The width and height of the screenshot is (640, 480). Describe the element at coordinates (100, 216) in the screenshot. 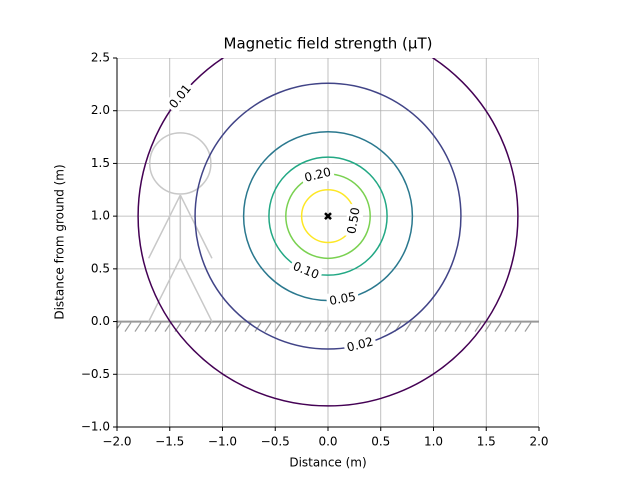

I see `y-tick-label: 1.0` at that location.